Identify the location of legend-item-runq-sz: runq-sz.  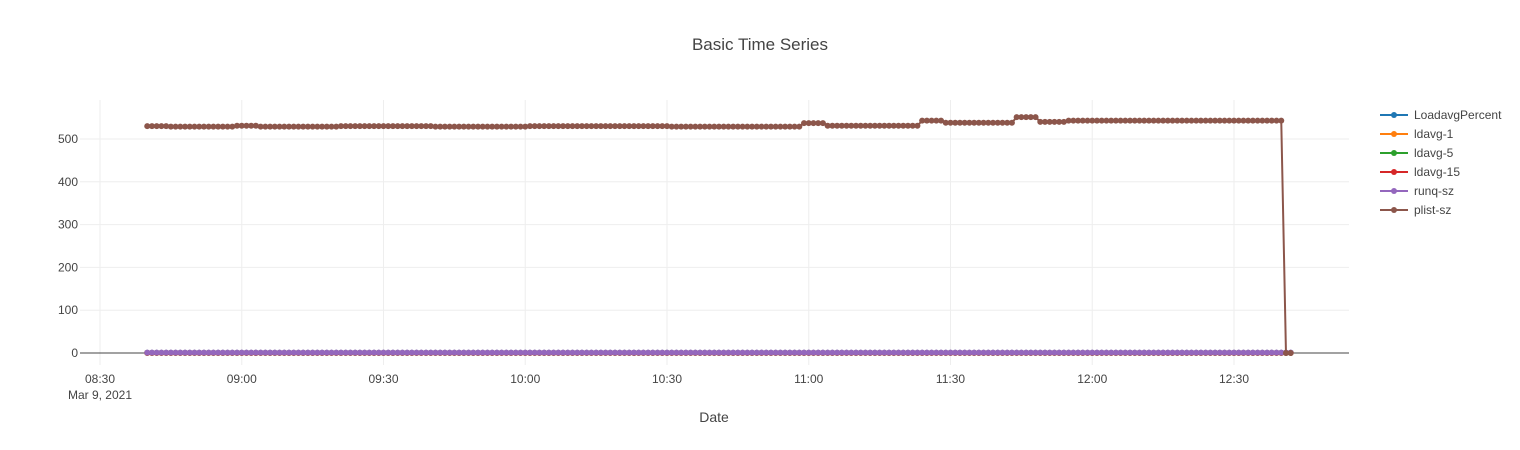
(1417, 191).